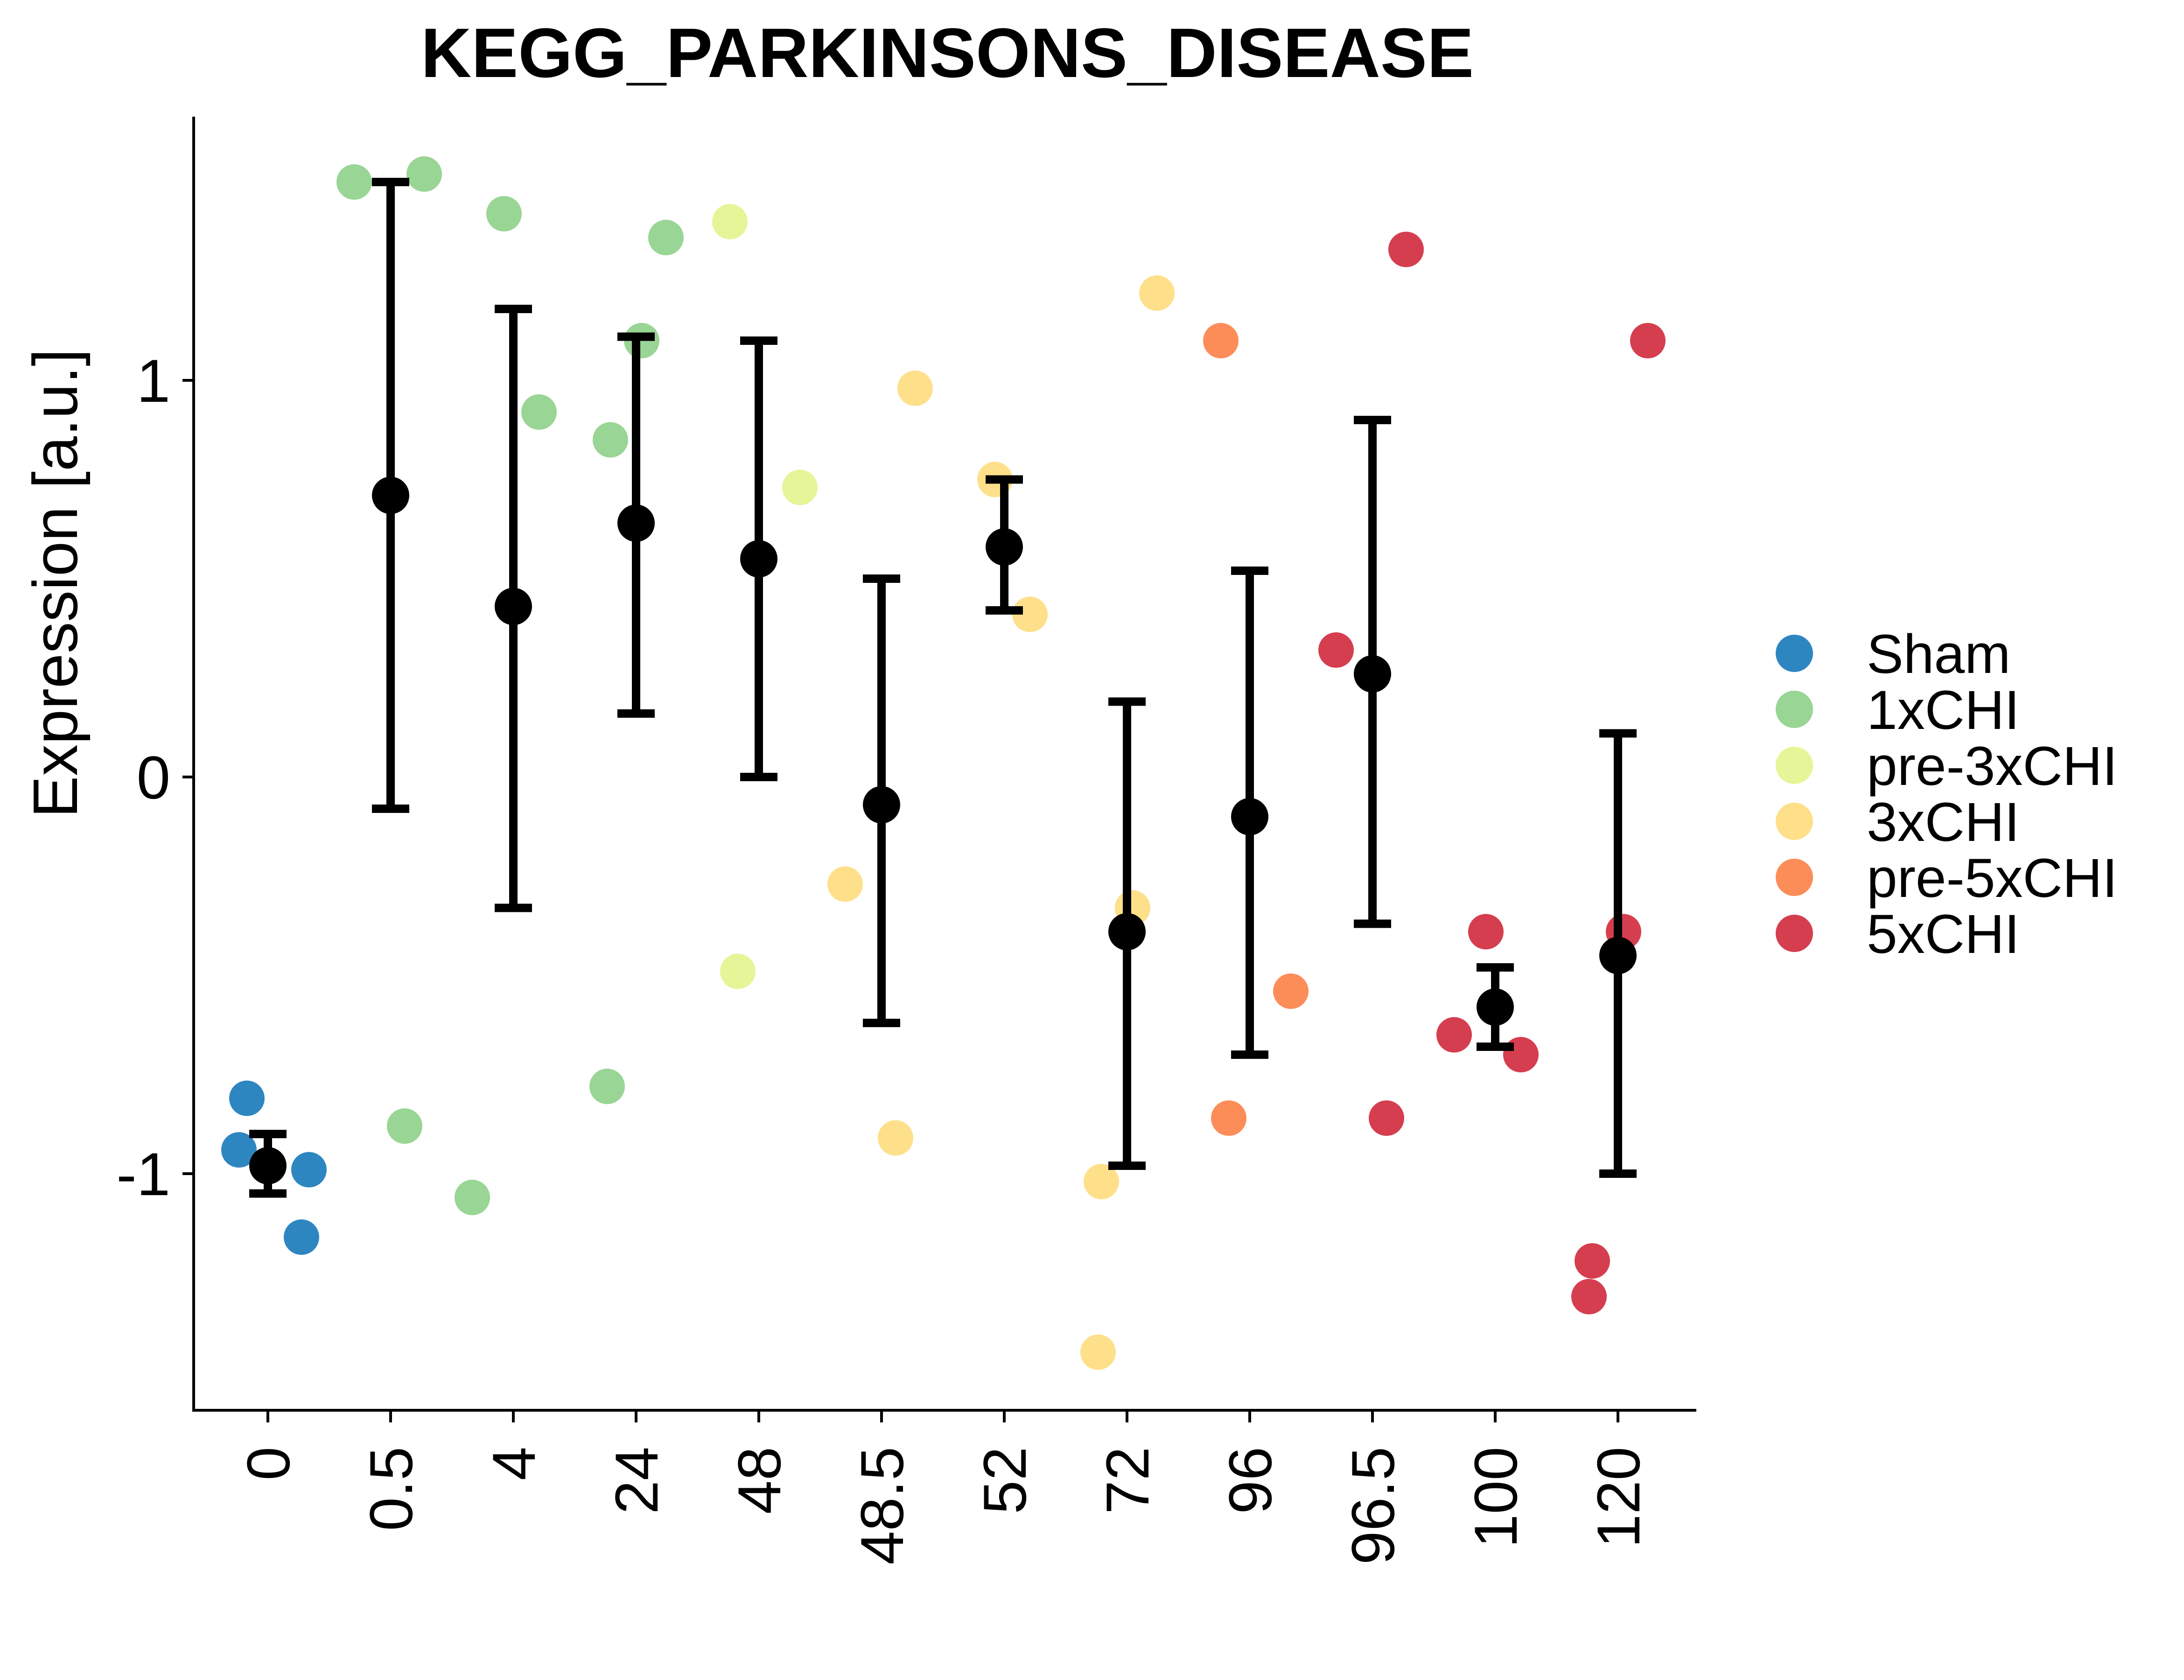 This screenshot has height=1680, width=2184. Describe the element at coordinates (943, 1487) in the screenshot. I see `x-ticks: 0 0.5 4 24 48 48.5 52 72 96 96.5 100 120` at that location.